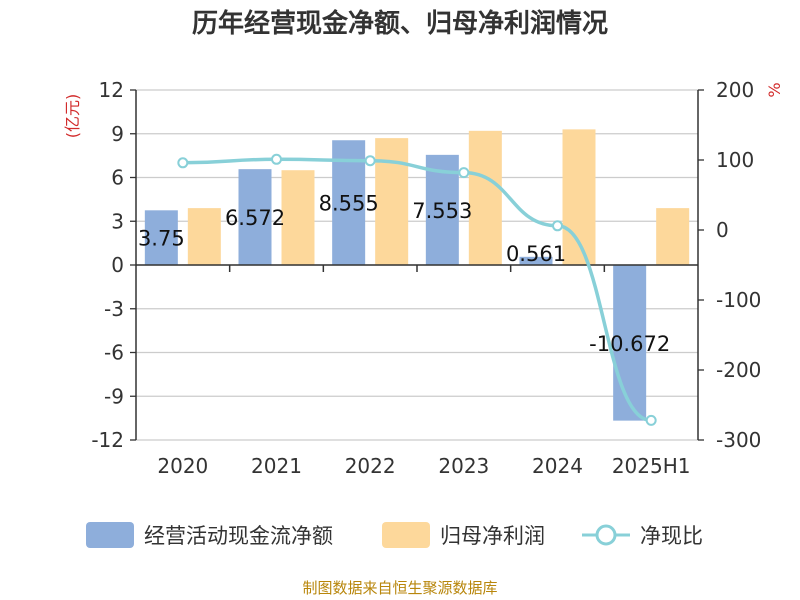  Describe the element at coordinates (651, 466) in the screenshot. I see `x-tick-label: 2025H1` at that location.